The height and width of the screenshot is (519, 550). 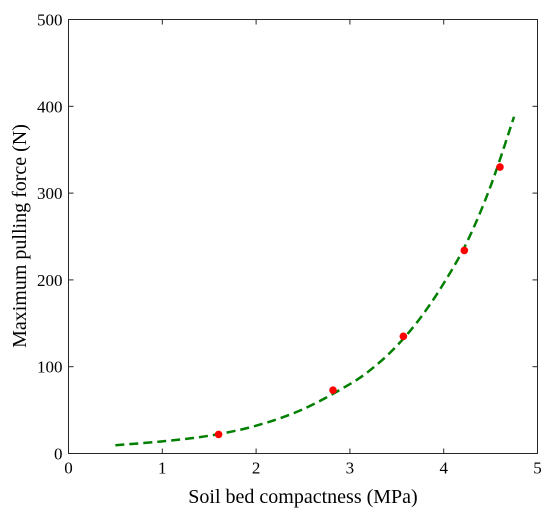 What do you see at coordinates (58, 454) in the screenshot?
I see `y-tick-label: 0` at bounding box center [58, 454].